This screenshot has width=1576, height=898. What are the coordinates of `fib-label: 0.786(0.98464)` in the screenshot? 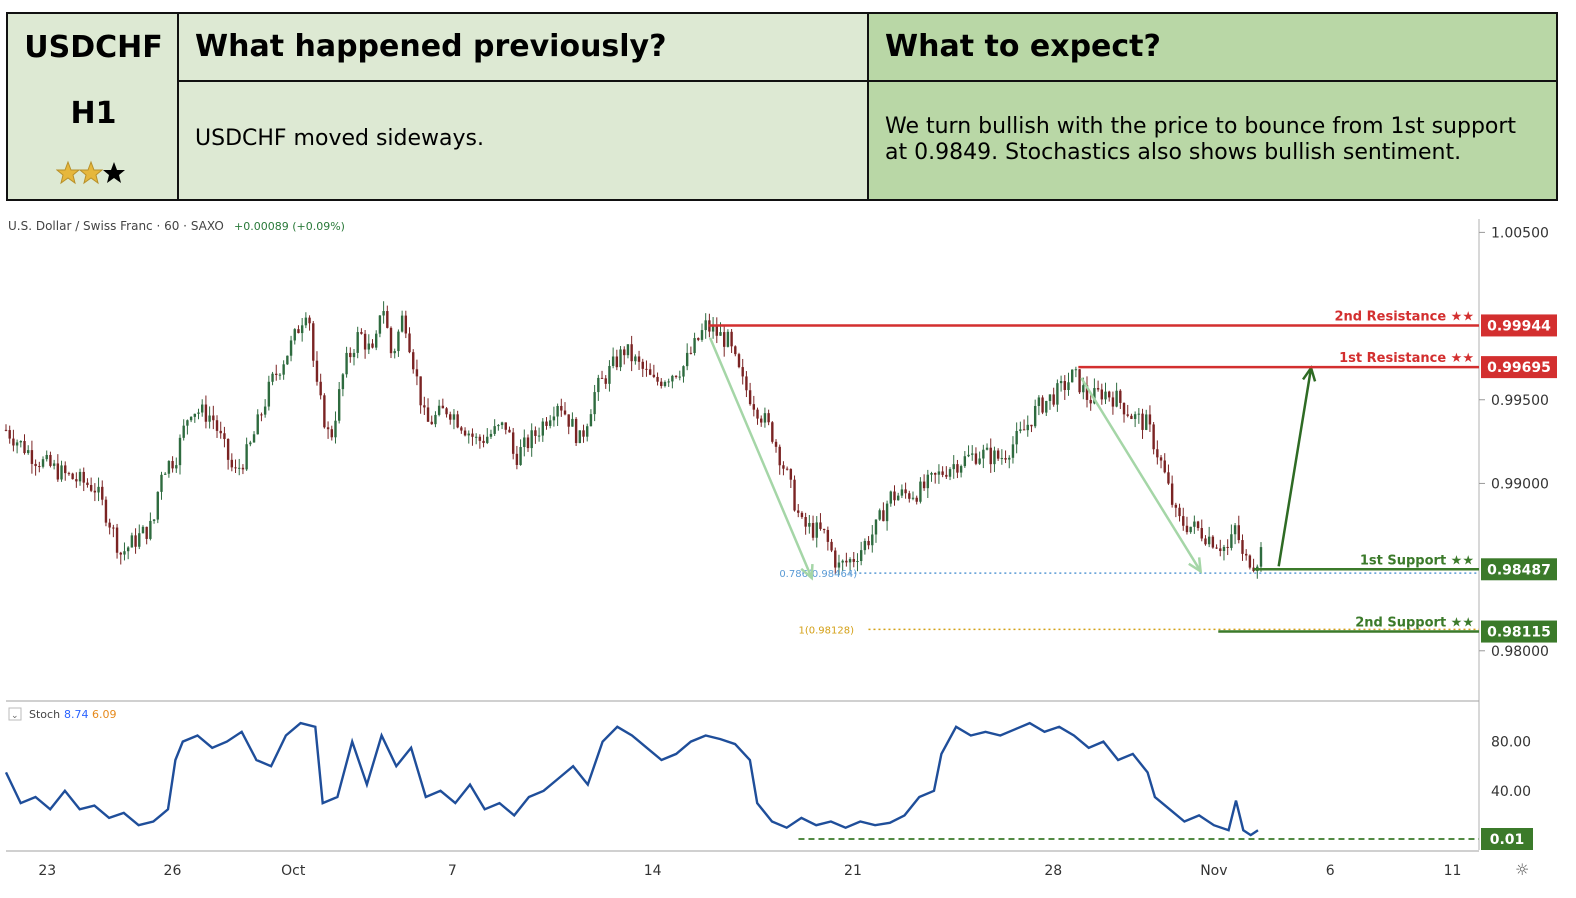 It's located at (818, 574).